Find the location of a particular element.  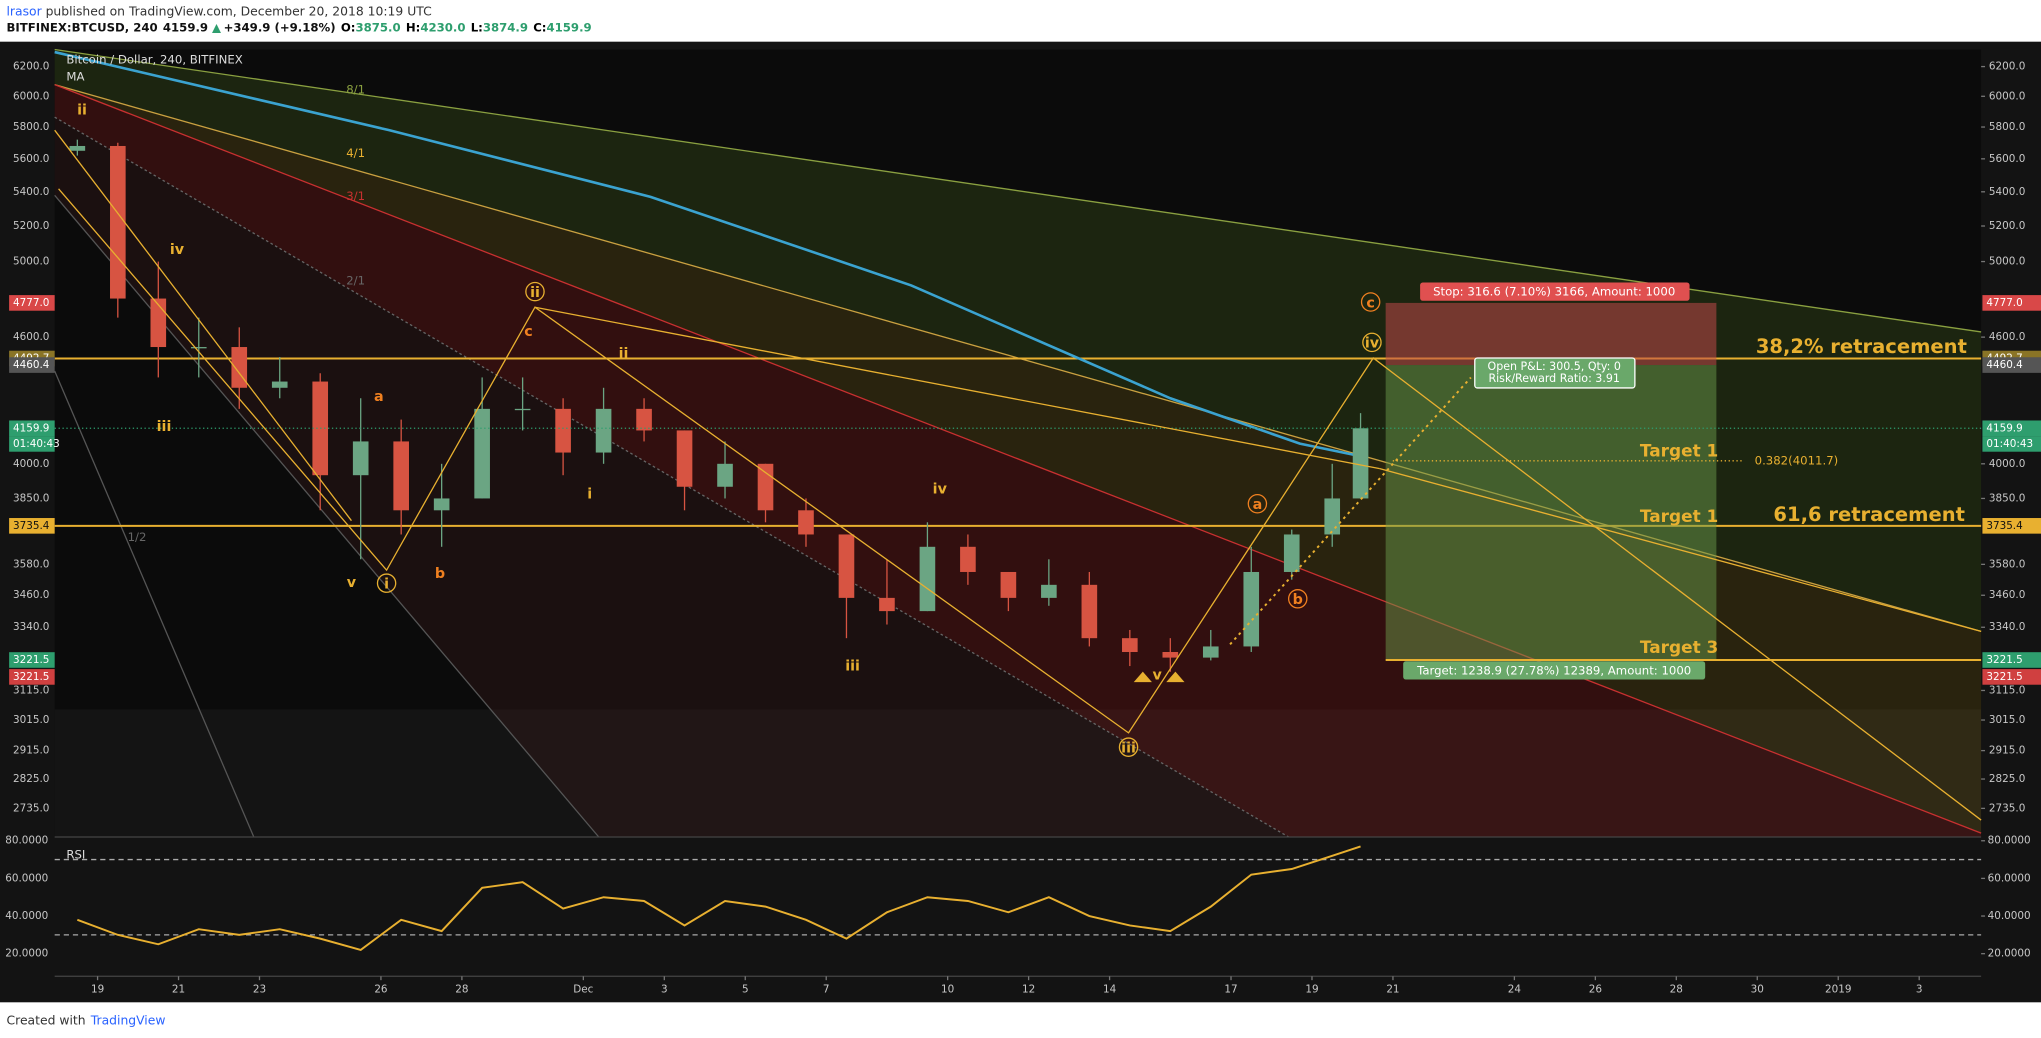

y-tick-label: 3580.0 is located at coordinates (2007, 564).